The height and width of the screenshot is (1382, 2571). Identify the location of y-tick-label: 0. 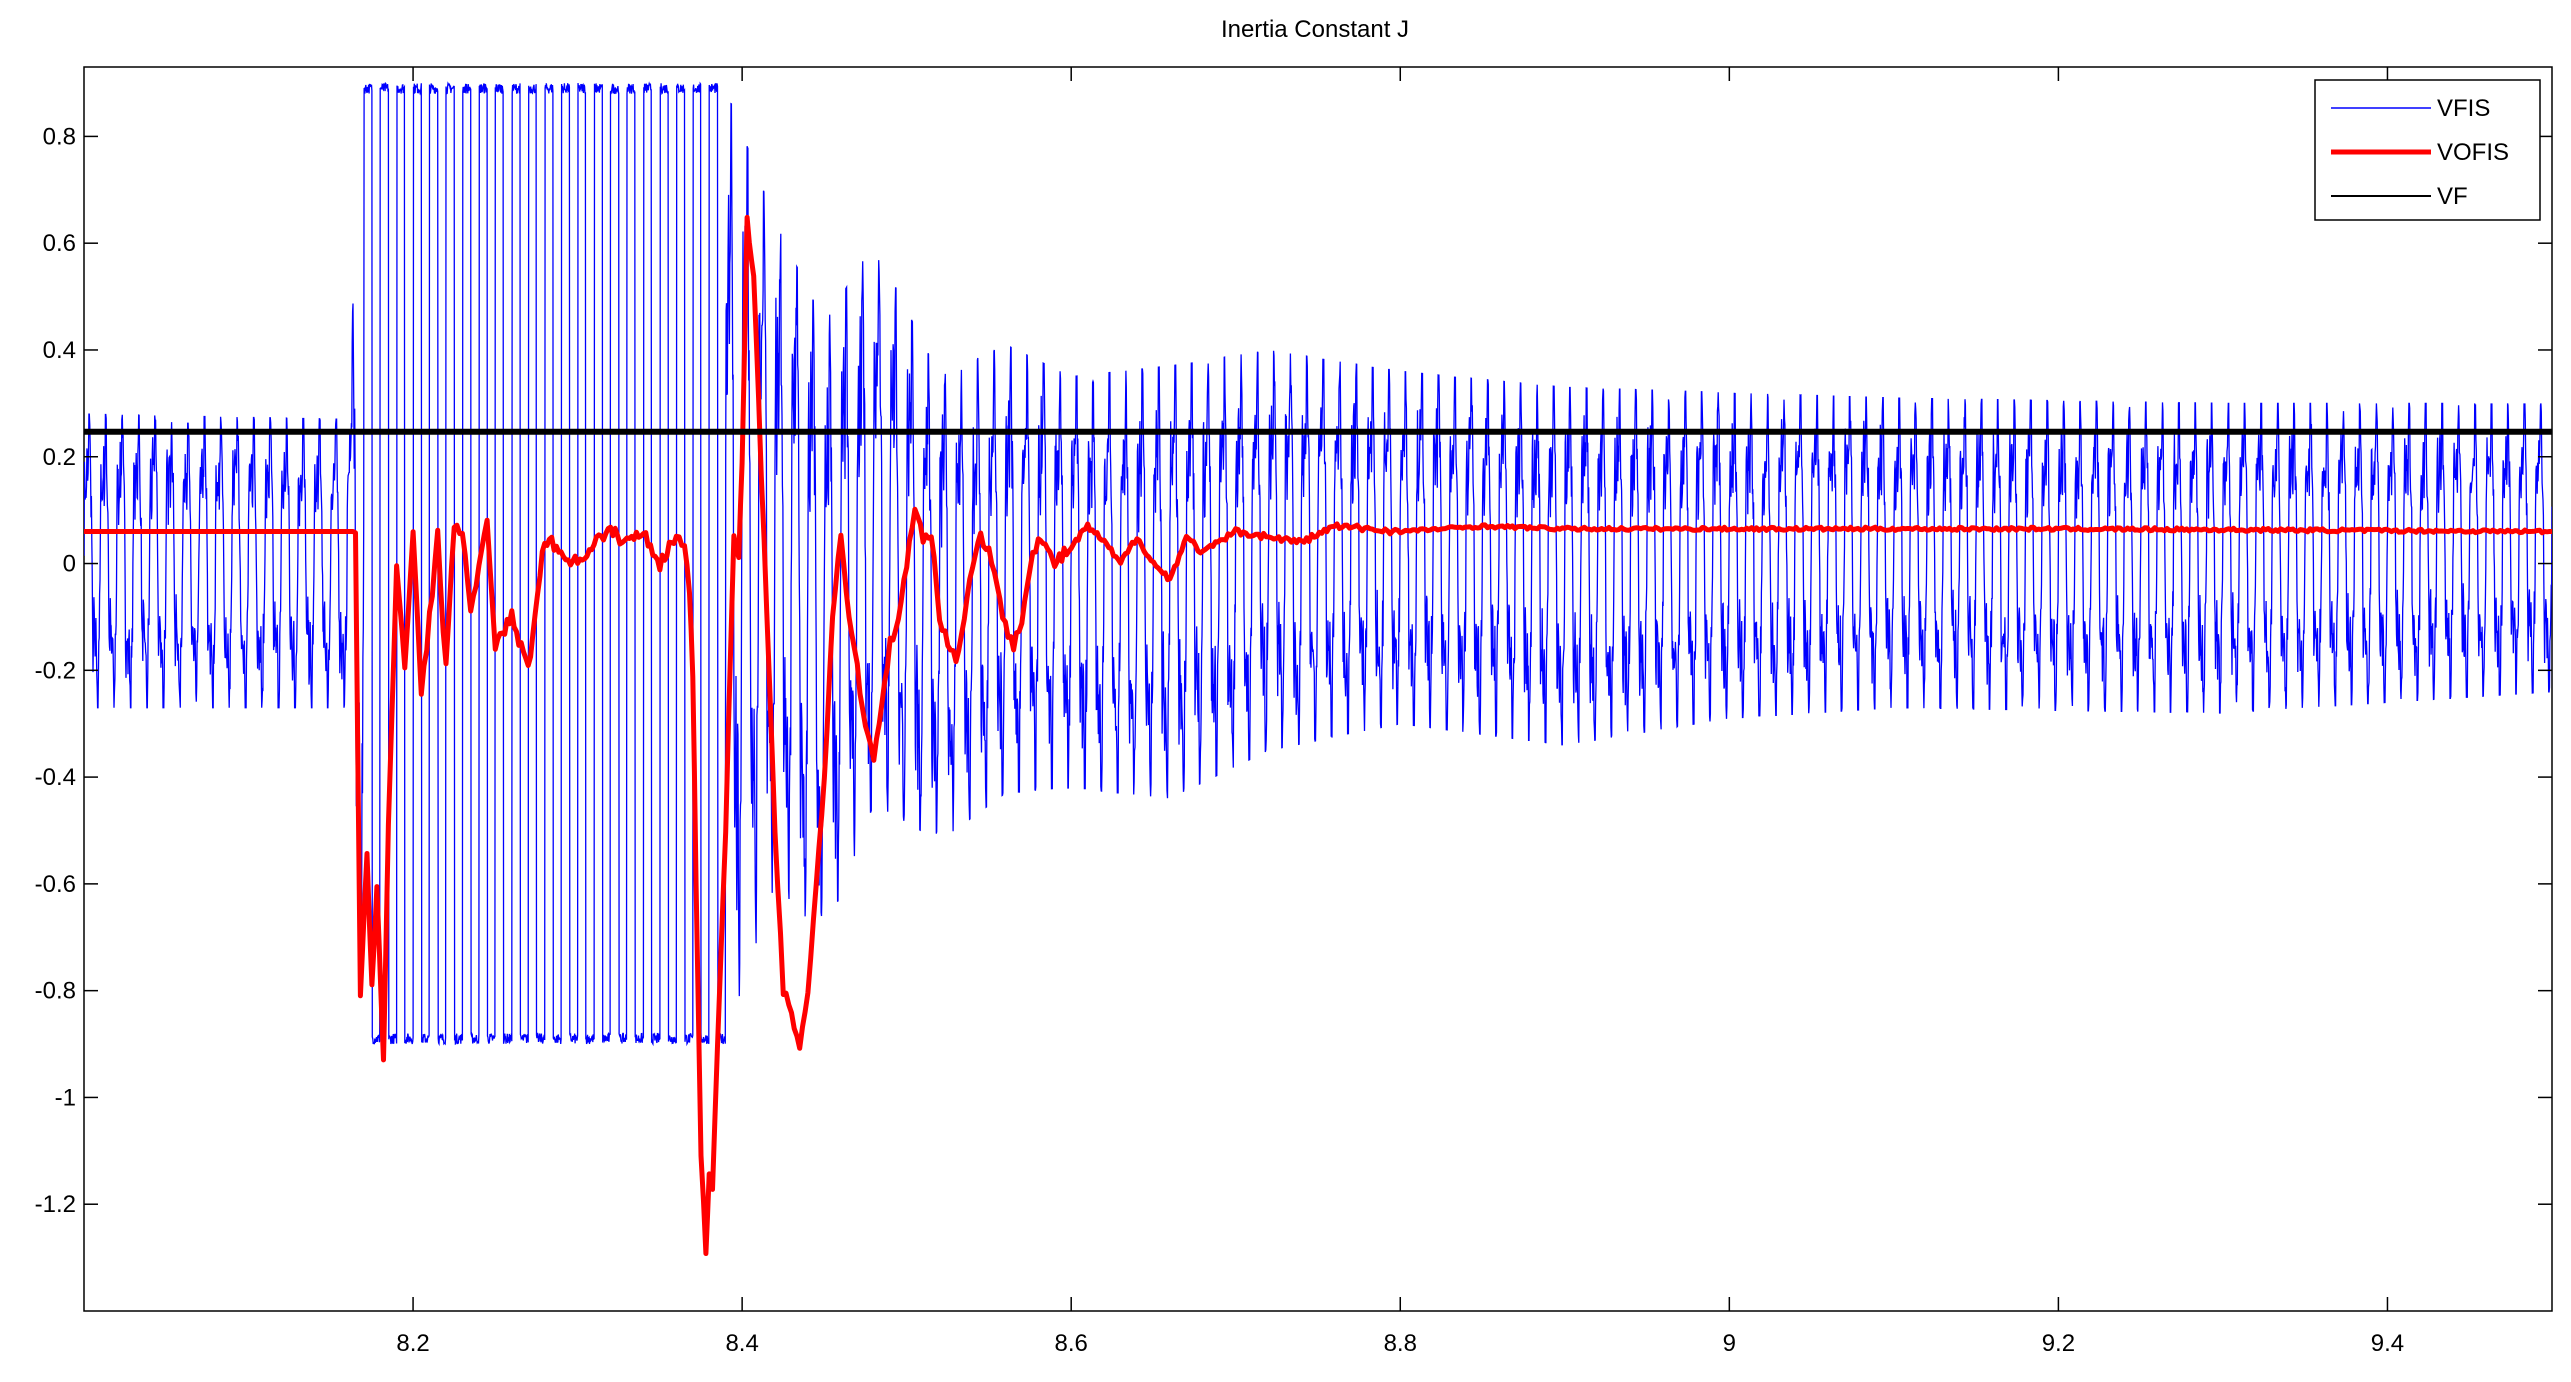
(69, 564).